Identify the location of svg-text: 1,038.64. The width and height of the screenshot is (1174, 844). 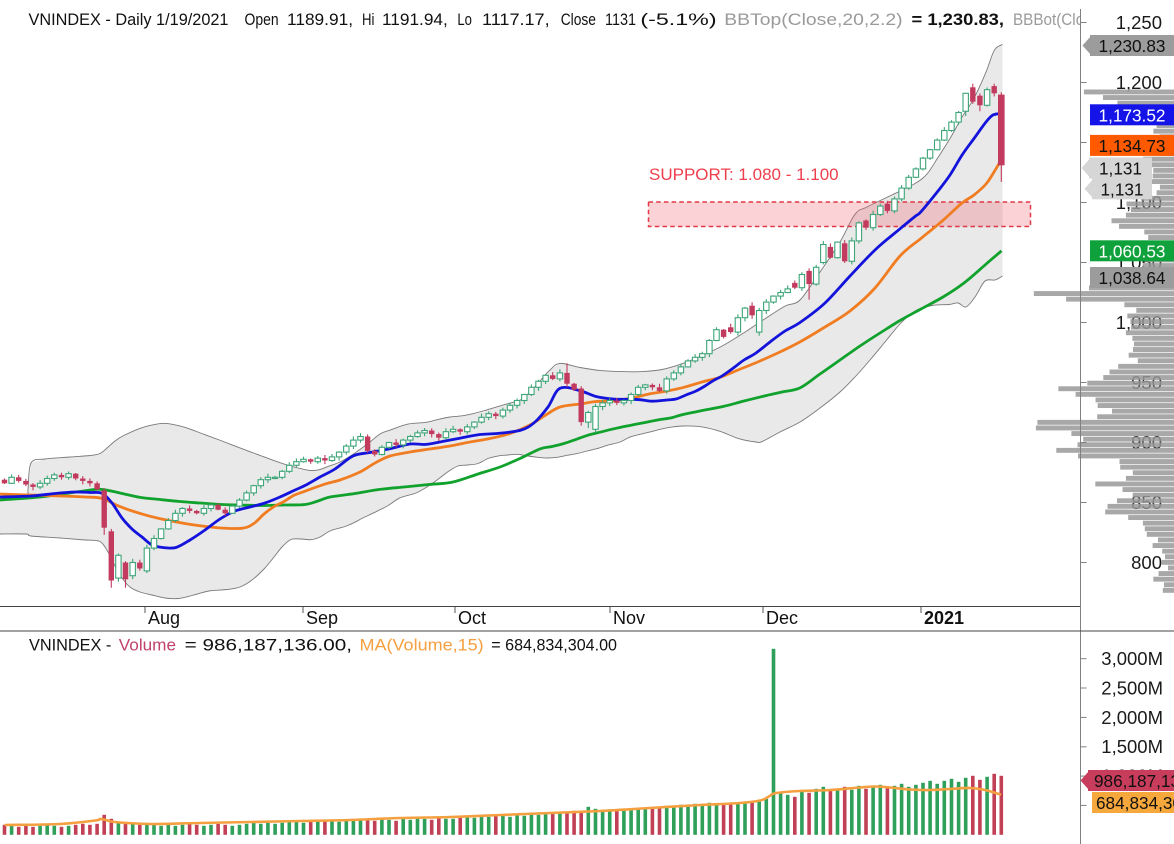
(1132, 278).